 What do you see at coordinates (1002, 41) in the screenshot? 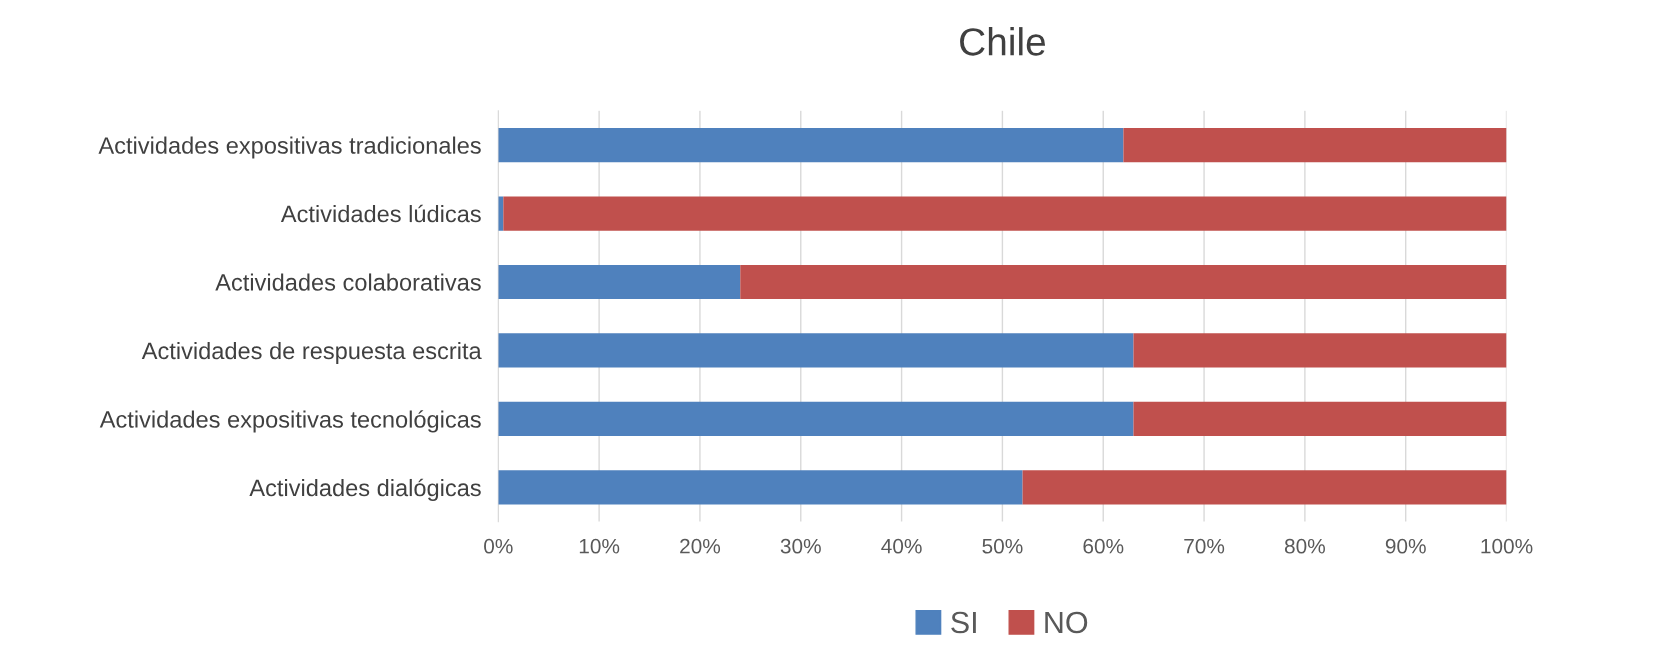
I see `chart-title: Chile` at bounding box center [1002, 41].